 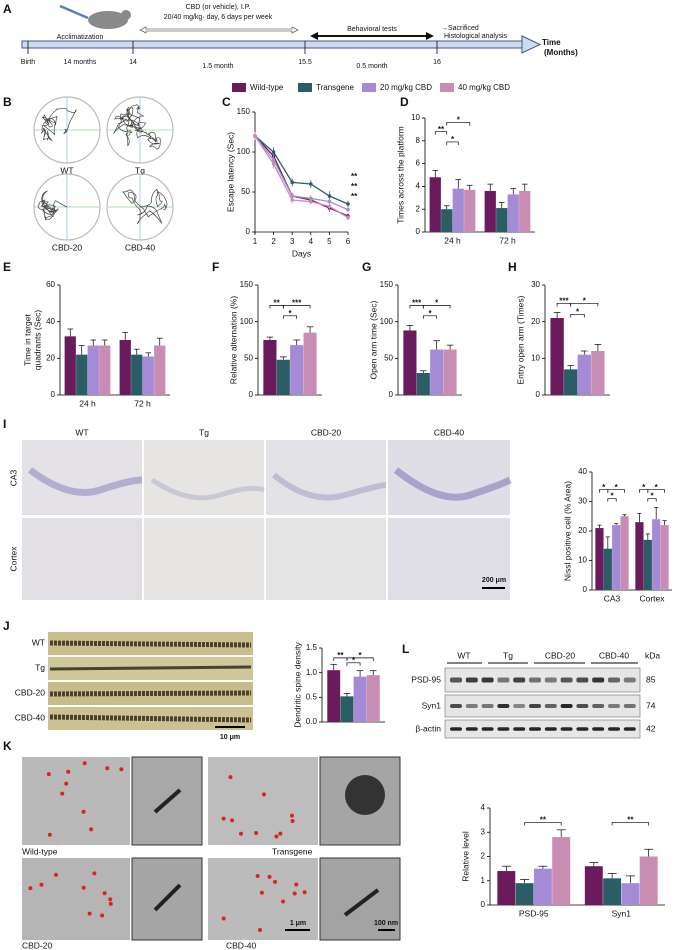 What do you see at coordinates (230, 737) in the screenshot?
I see `scale-label: 10 μm` at bounding box center [230, 737].